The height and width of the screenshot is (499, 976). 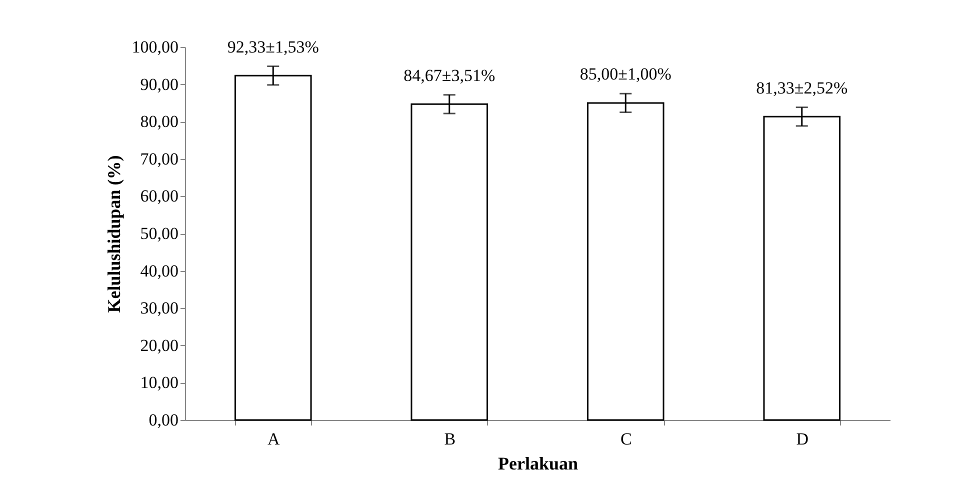 I want to click on y-tick-label: 30,00, so click(x=159, y=308).